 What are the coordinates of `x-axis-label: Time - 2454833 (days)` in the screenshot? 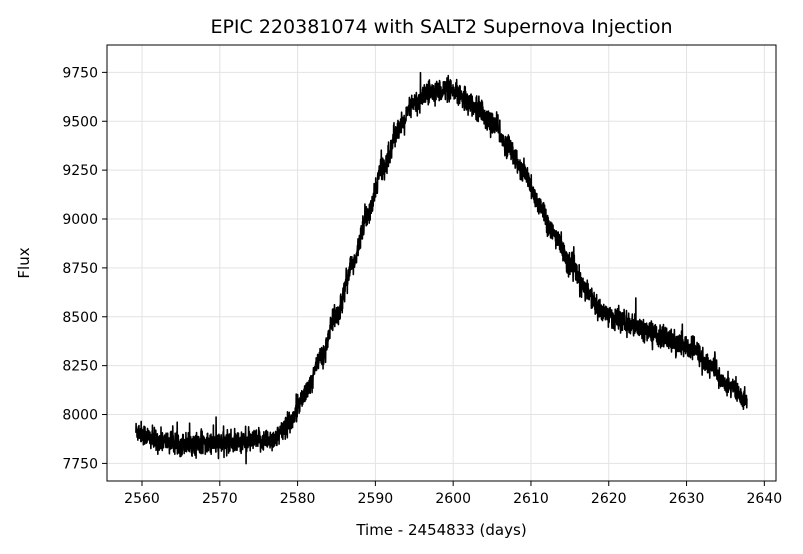 It's located at (440, 530).